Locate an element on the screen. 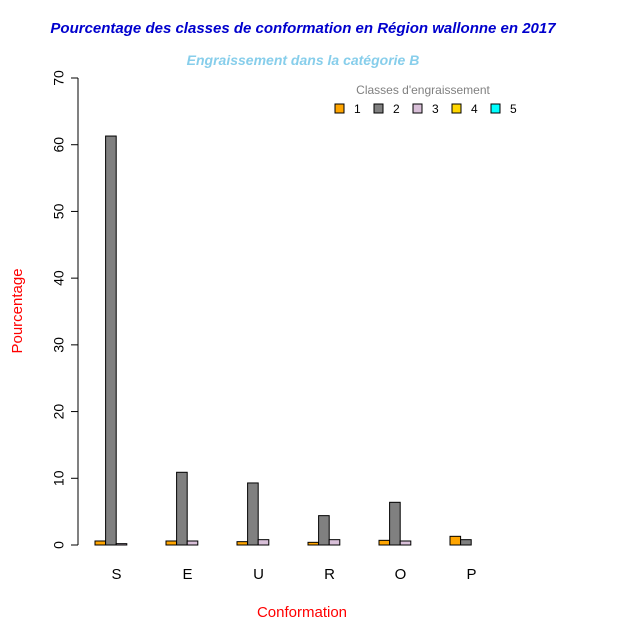 This screenshot has width=643, height=642. x-tick-label: E is located at coordinates (187, 574).